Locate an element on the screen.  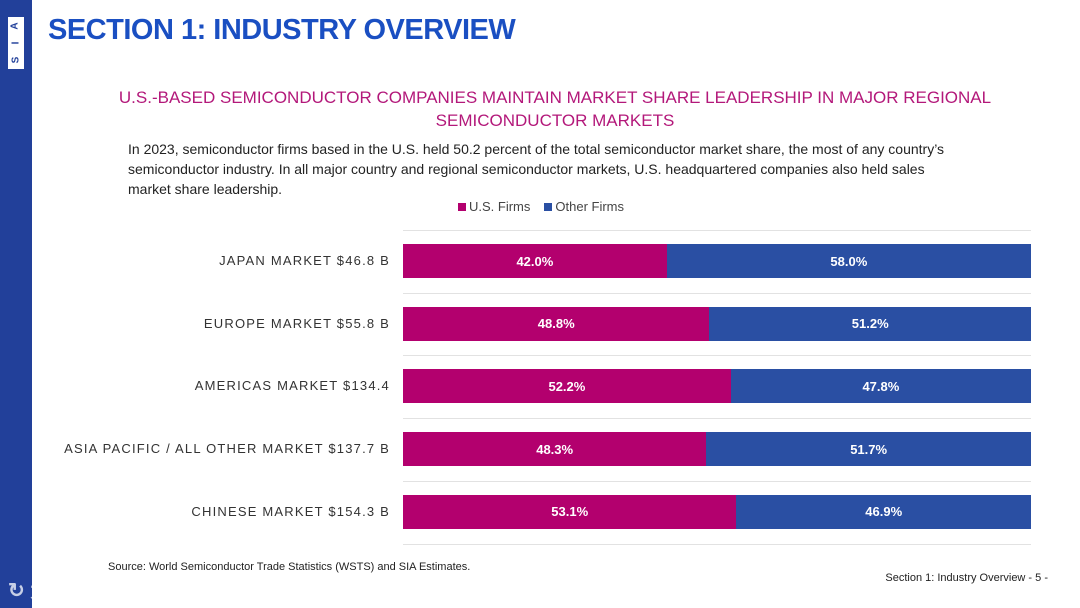
data-label: 53.1% is located at coordinates (570, 512).